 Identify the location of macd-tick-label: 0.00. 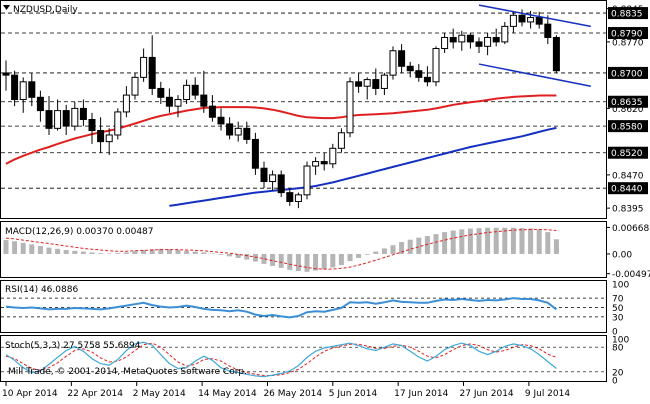
(622, 255).